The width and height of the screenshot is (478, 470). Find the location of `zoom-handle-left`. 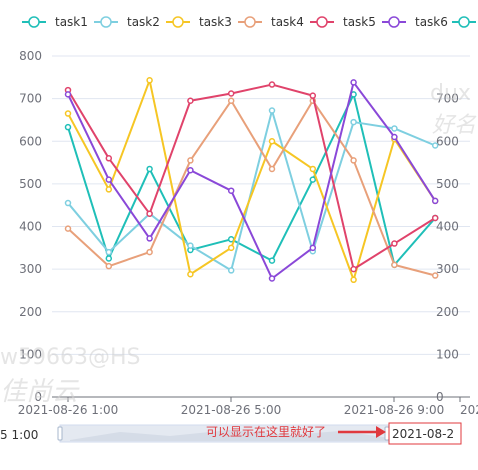

zoom-handle-left is located at coordinates (60, 433).